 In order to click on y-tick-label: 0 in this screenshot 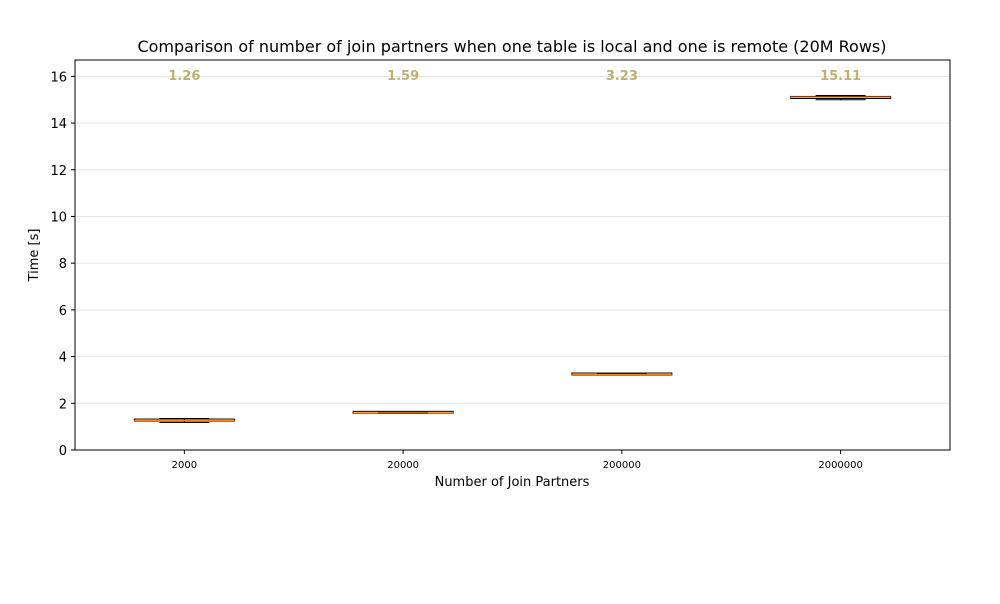, I will do `click(63, 451)`.